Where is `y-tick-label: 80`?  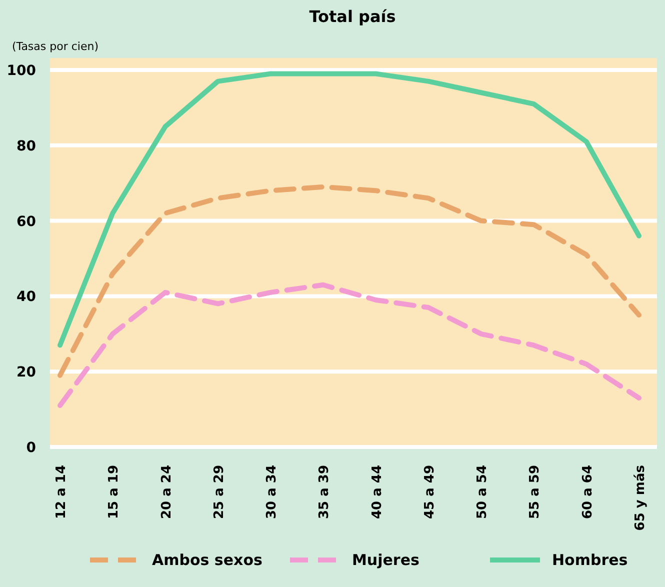 y-tick-label: 80 is located at coordinates (26, 146).